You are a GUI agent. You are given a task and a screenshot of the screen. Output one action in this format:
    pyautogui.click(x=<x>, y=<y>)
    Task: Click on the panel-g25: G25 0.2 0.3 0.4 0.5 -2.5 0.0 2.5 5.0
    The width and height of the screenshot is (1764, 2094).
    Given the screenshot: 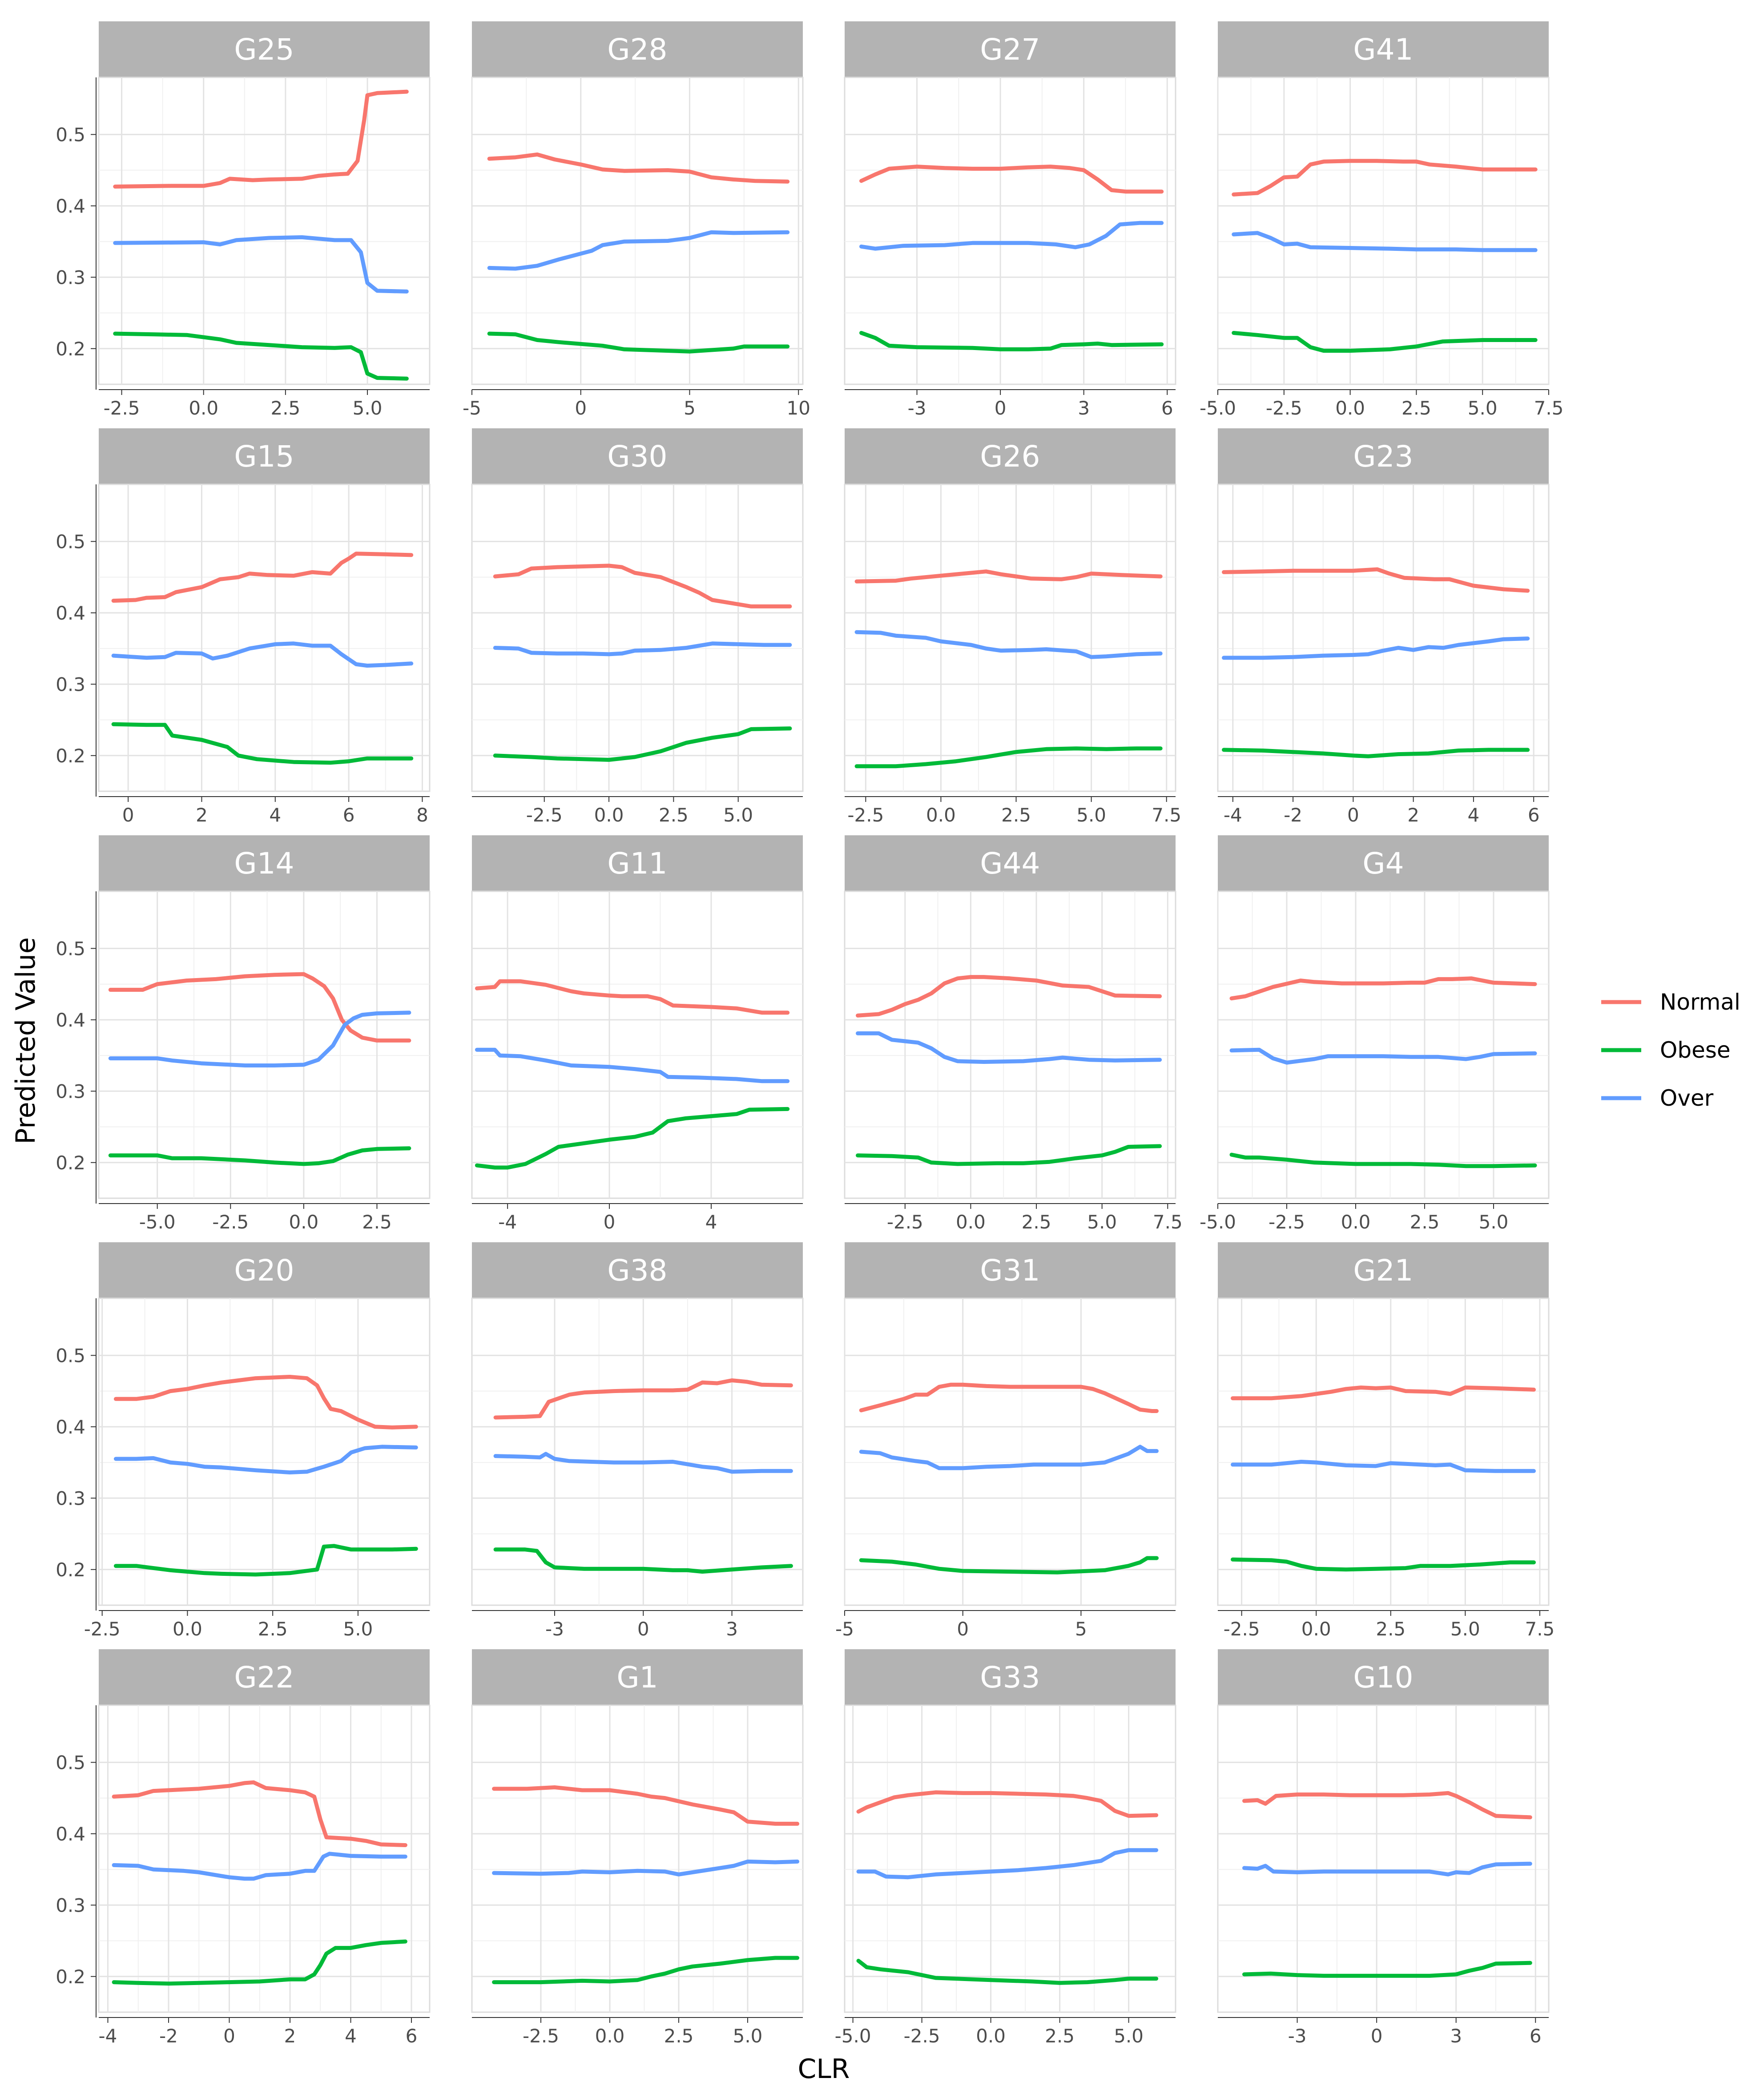 What is the action you would take?
    pyautogui.click(x=243, y=220)
    